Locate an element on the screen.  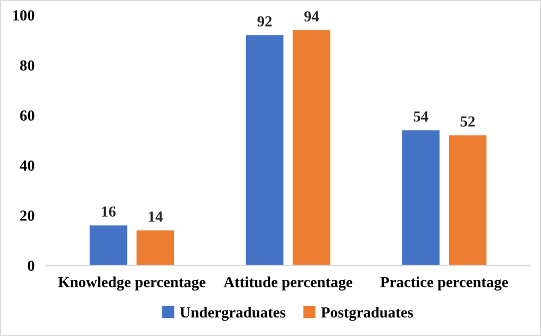
data-label: 16 is located at coordinates (109, 211).